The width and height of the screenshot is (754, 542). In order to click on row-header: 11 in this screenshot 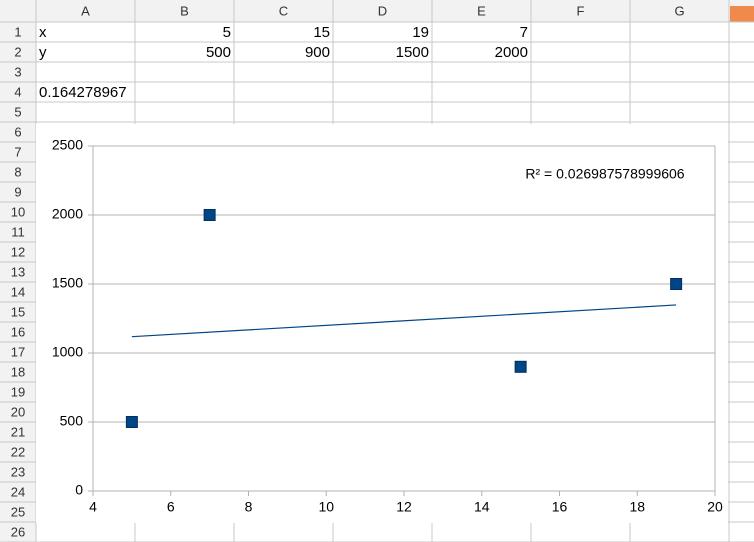, I will do `click(18, 231)`.